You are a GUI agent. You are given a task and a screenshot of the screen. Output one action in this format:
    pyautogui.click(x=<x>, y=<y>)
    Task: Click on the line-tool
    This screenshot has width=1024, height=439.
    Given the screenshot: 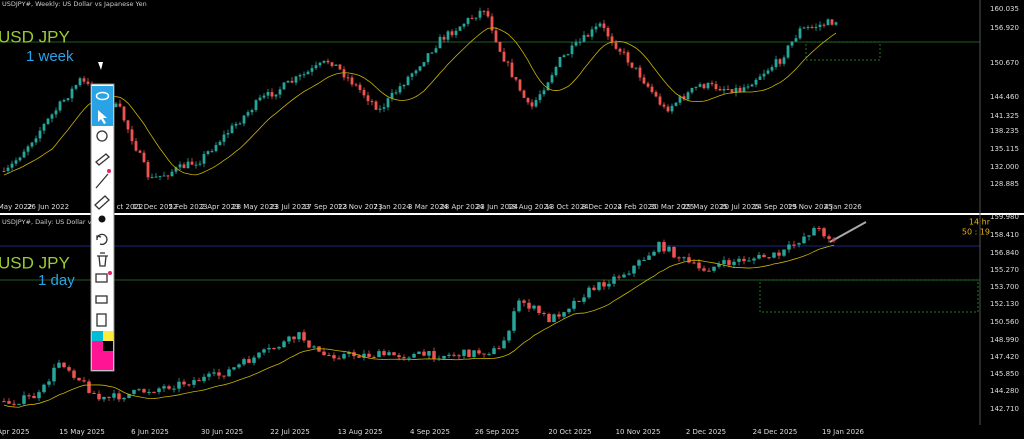 What is the action you would take?
    pyautogui.click(x=102, y=181)
    